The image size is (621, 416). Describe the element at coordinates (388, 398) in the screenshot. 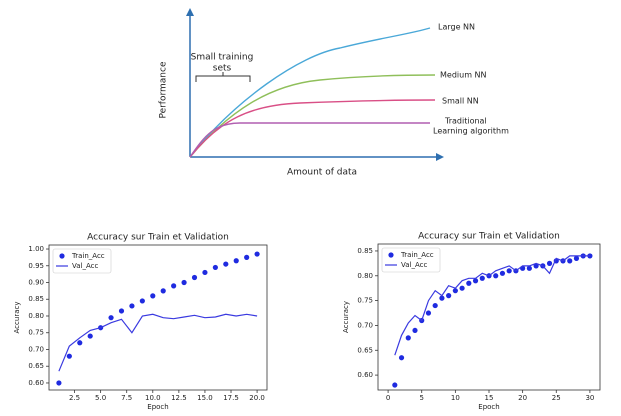

I see `x-tick-label: 0` at that location.